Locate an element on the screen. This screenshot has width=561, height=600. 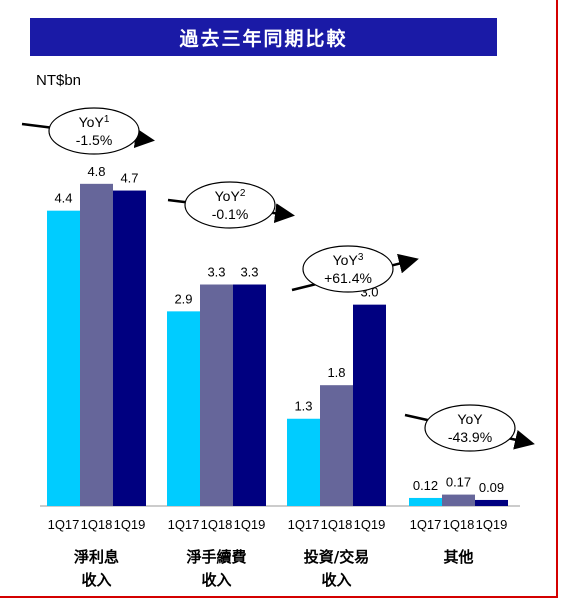
category-label-line1: 淨利息 is located at coordinates (96, 557).